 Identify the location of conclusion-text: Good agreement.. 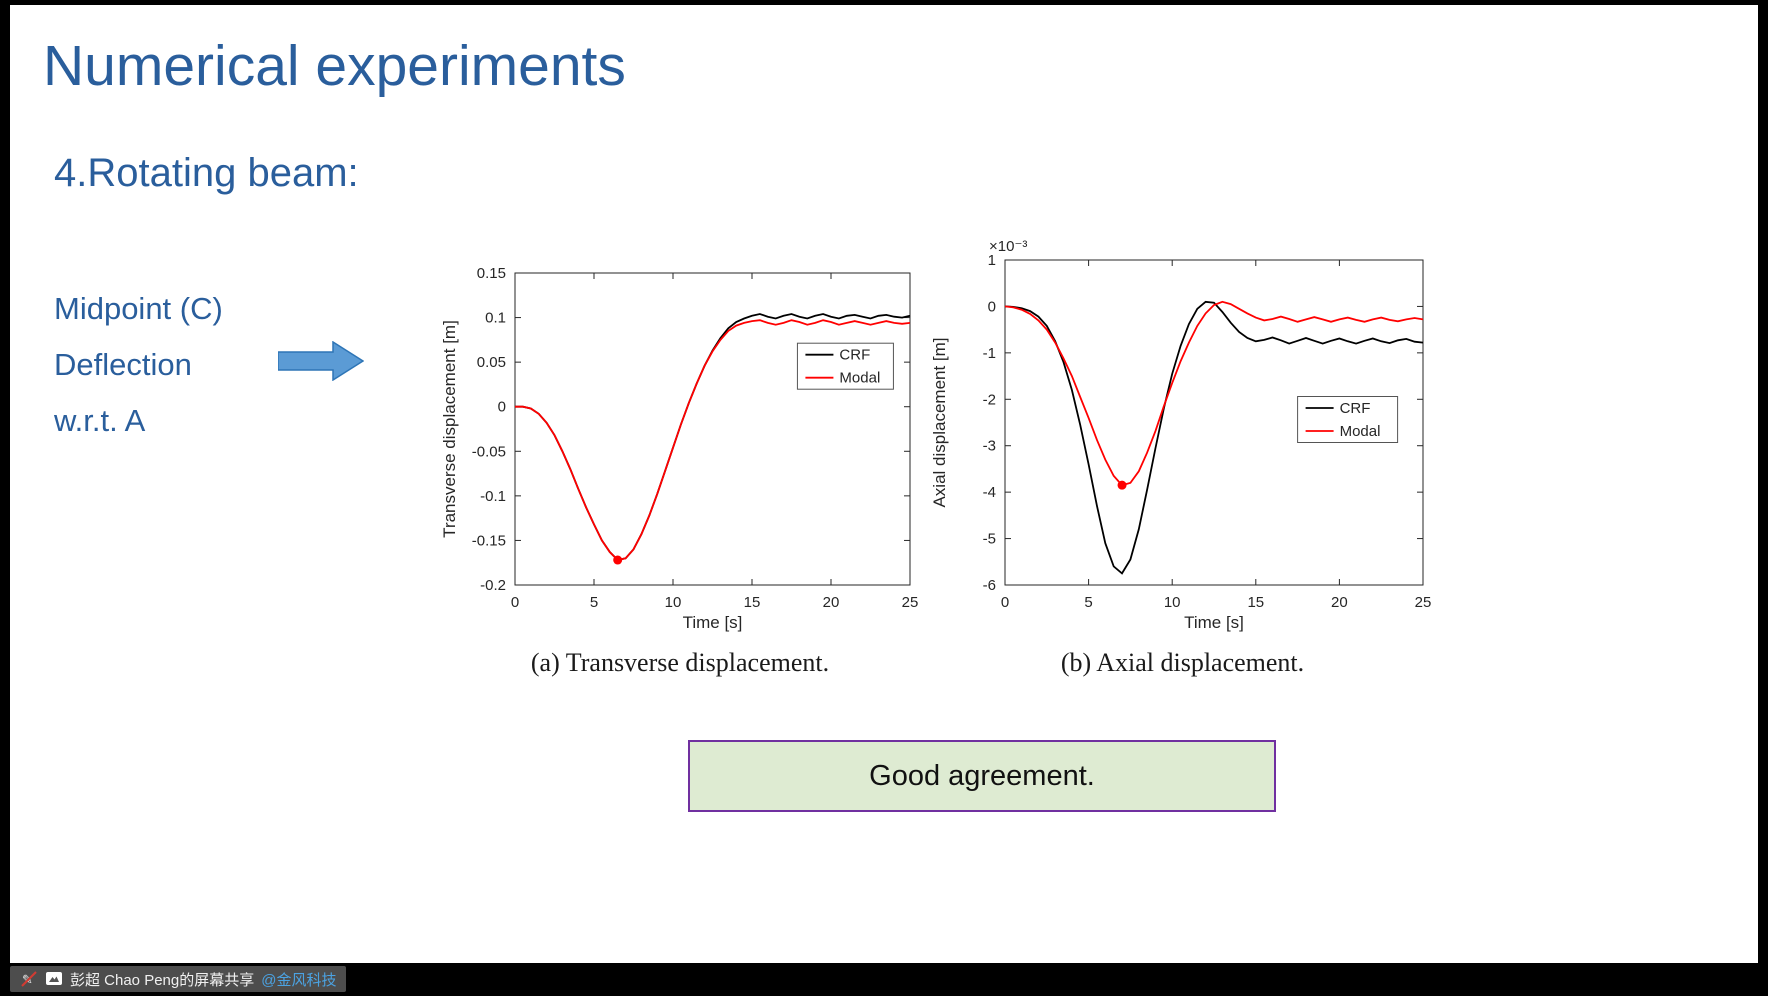
(982, 775).